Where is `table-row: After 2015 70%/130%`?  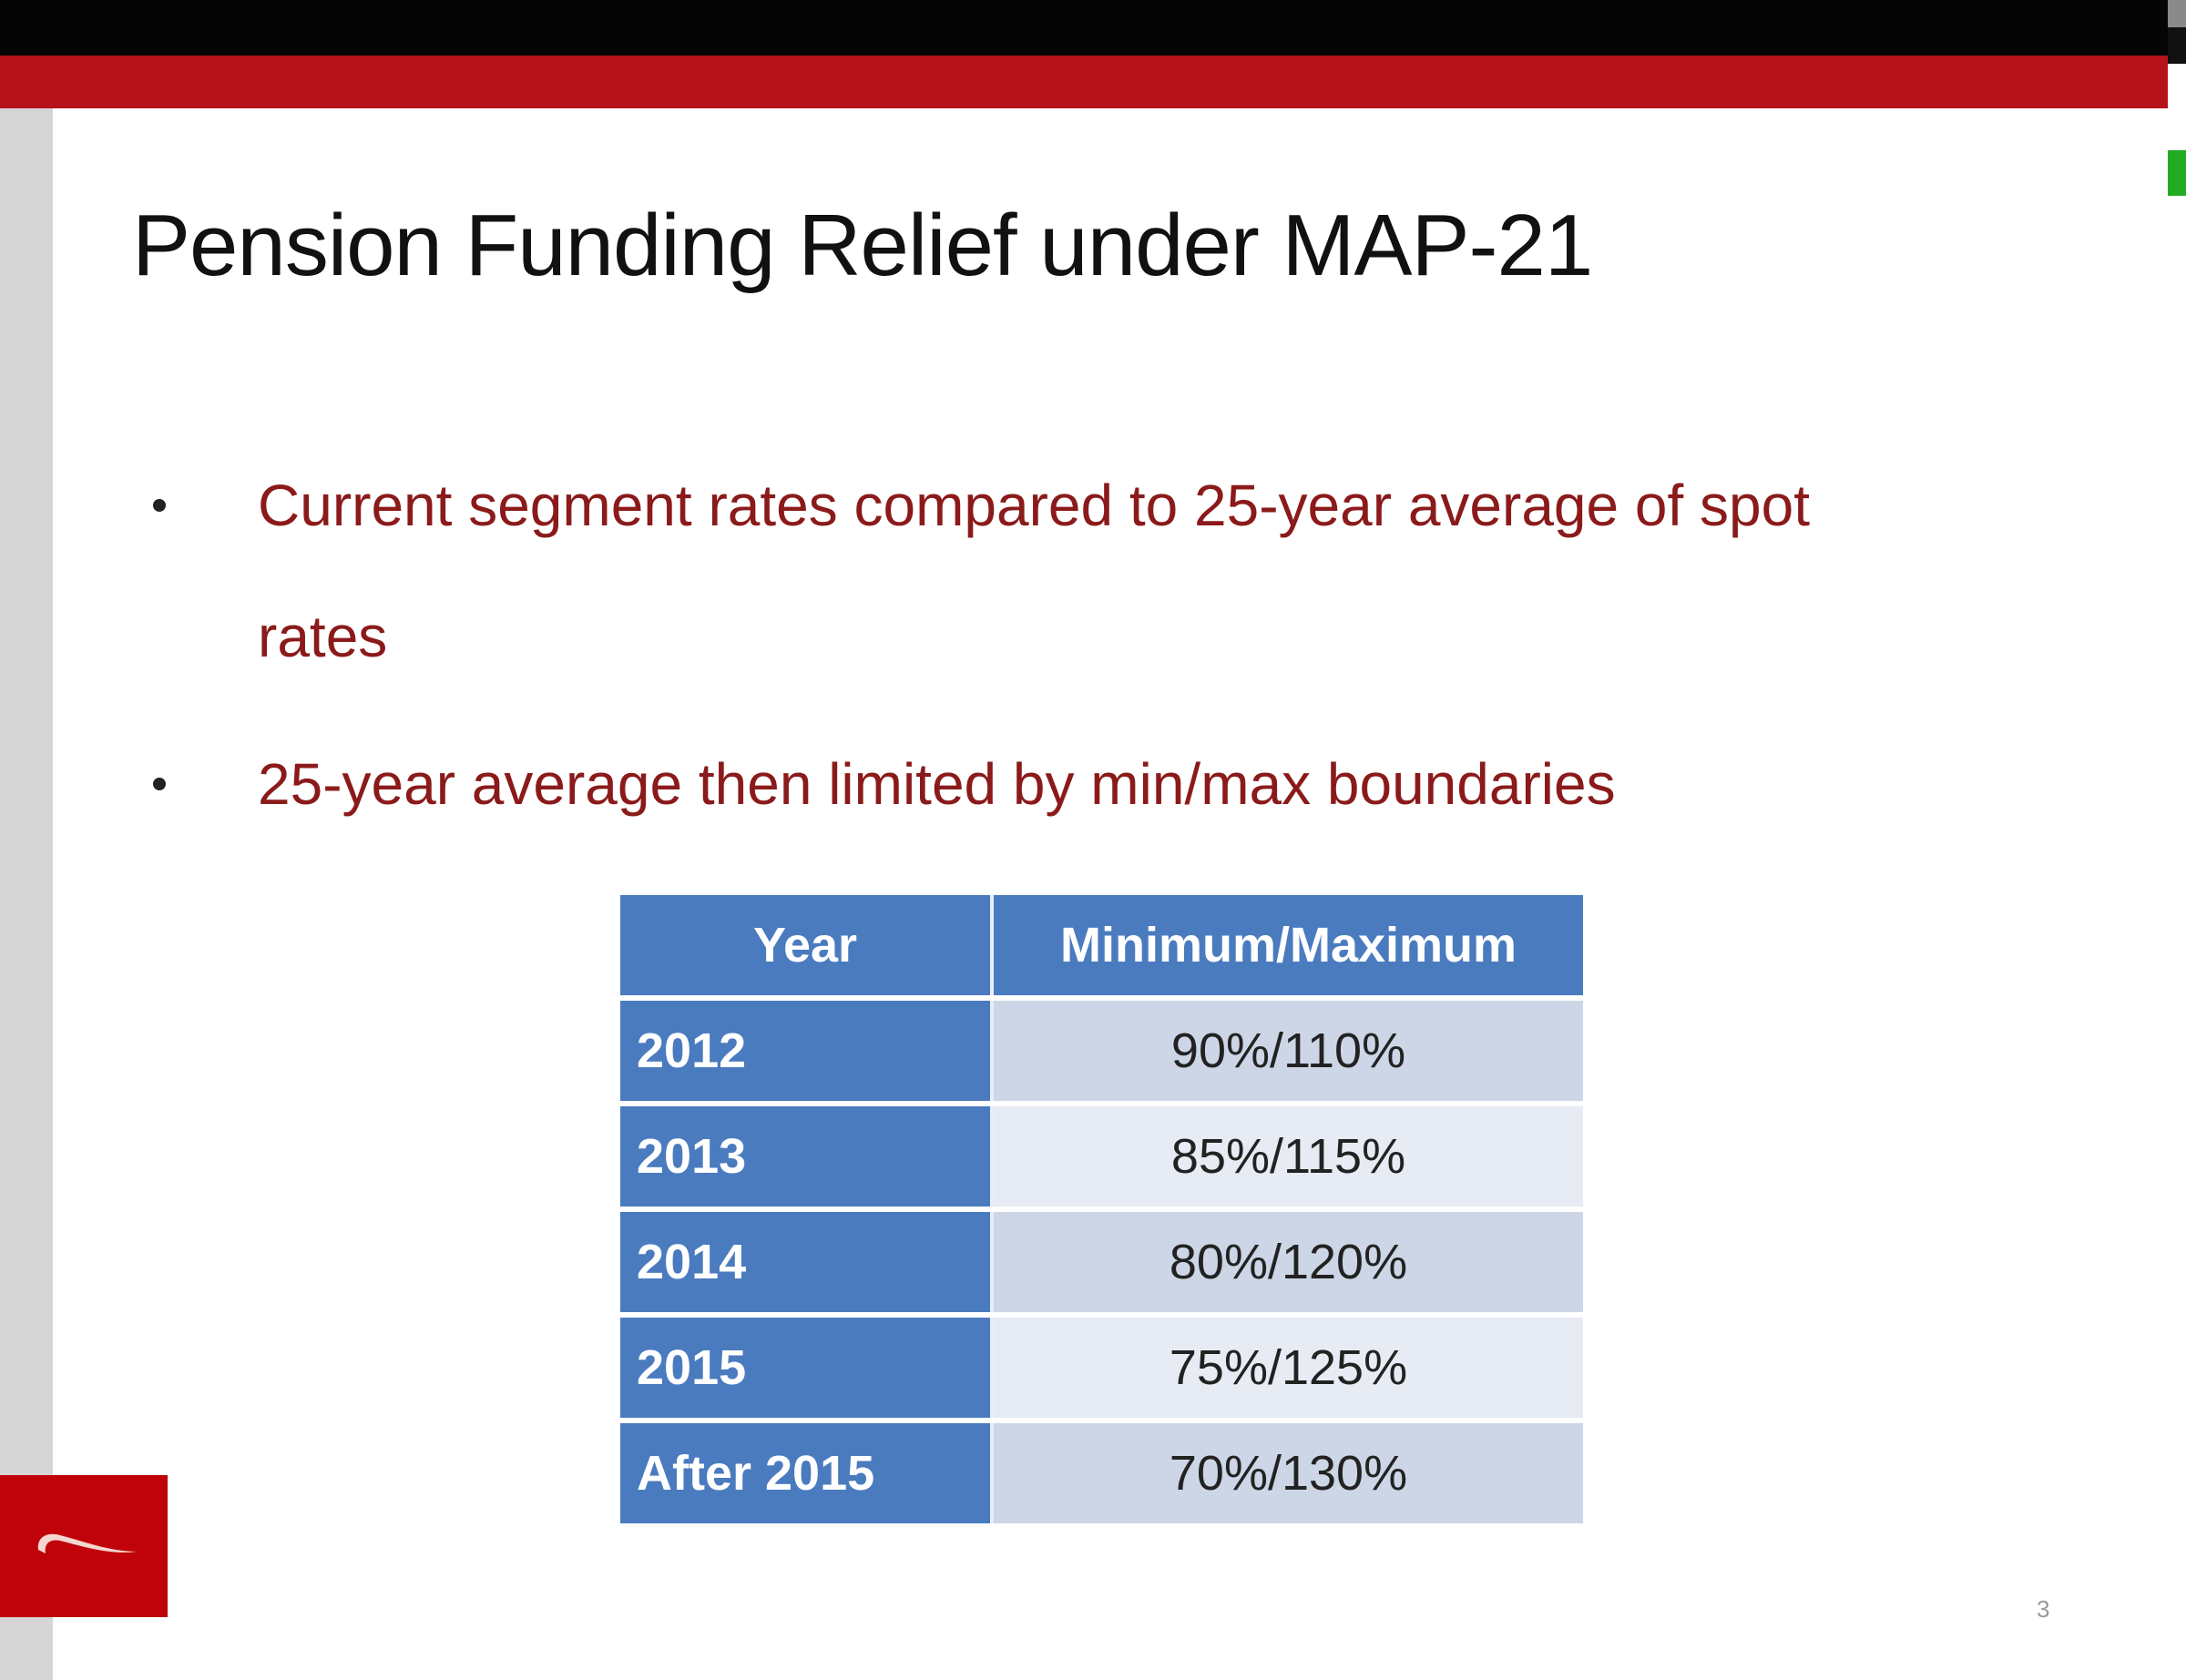
table-row: After 2015 70%/130% is located at coordinates (1101, 1473).